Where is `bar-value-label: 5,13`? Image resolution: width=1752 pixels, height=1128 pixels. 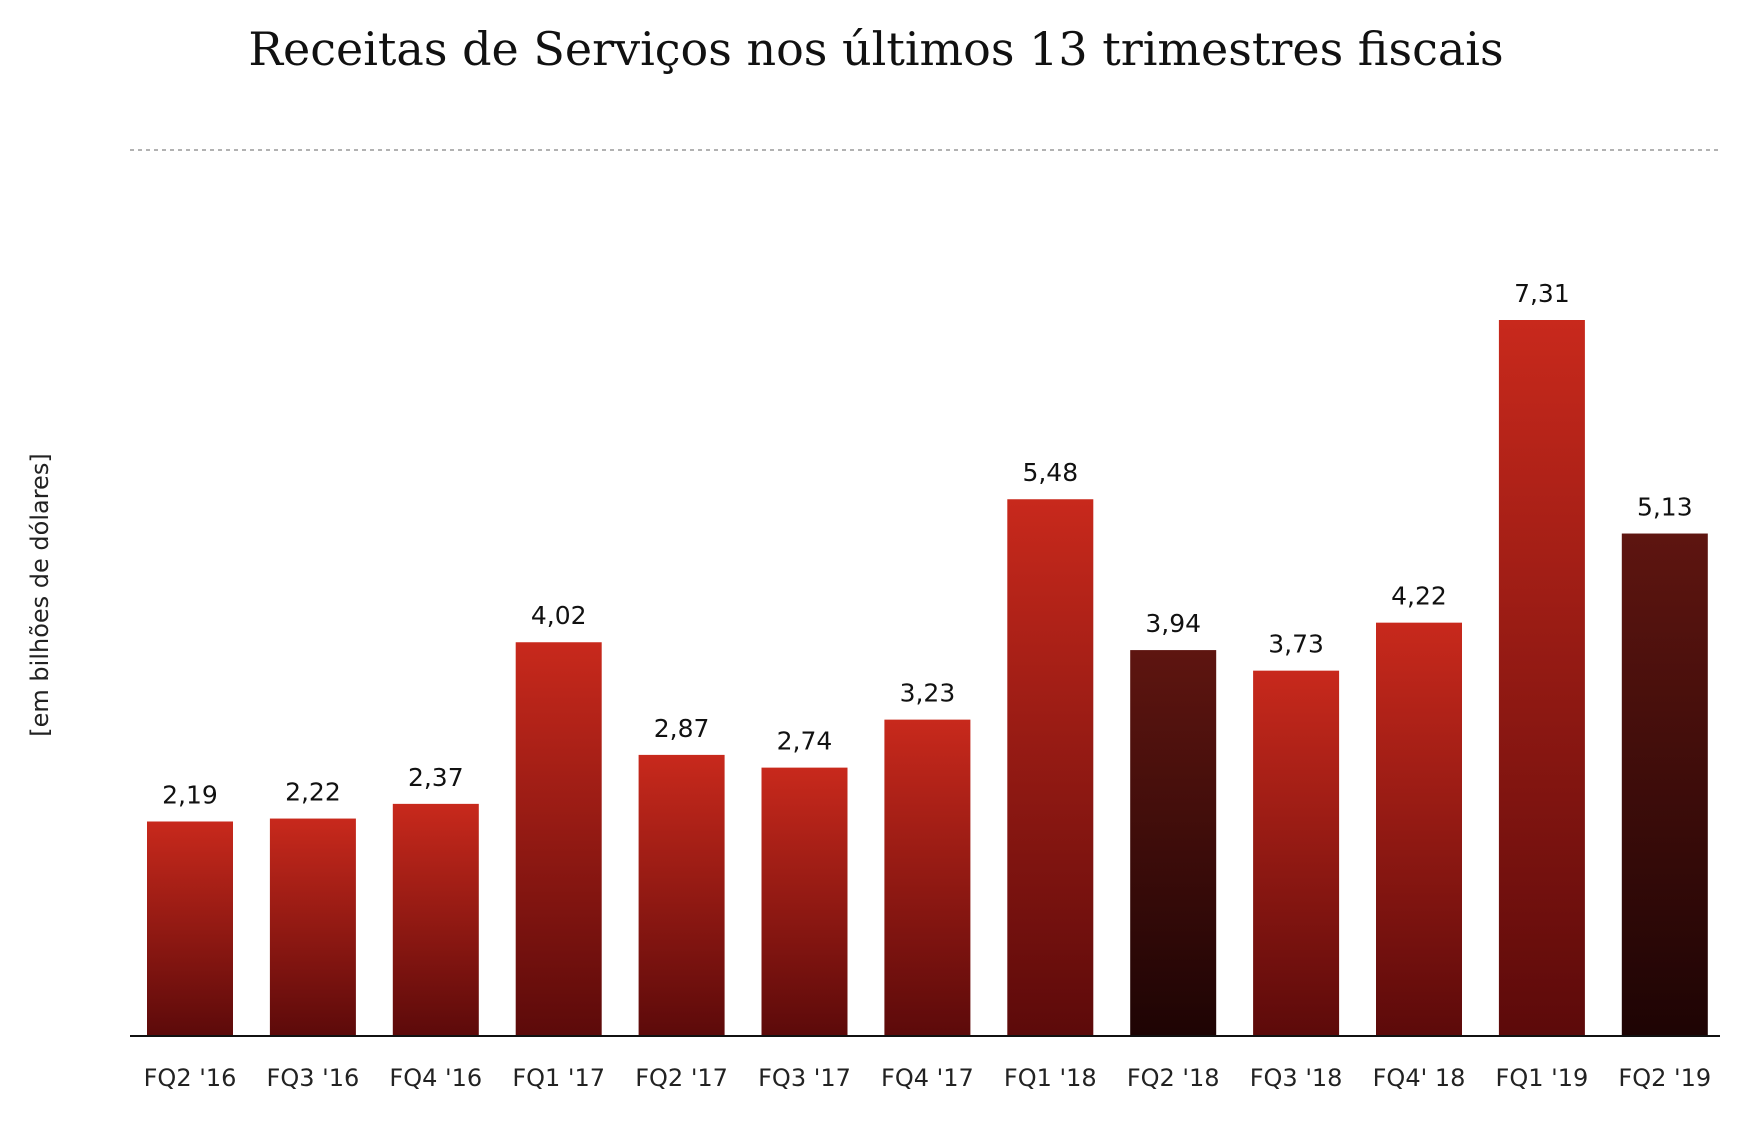 bar-value-label: 5,13 is located at coordinates (1665, 507).